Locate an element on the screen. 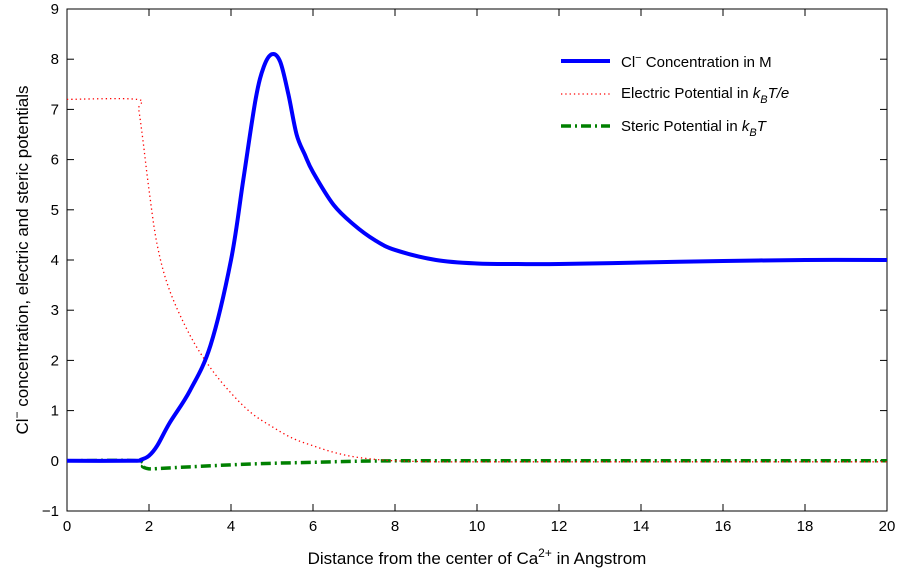 This screenshot has width=898, height=575. y-tick-label: 5 is located at coordinates (55, 210).